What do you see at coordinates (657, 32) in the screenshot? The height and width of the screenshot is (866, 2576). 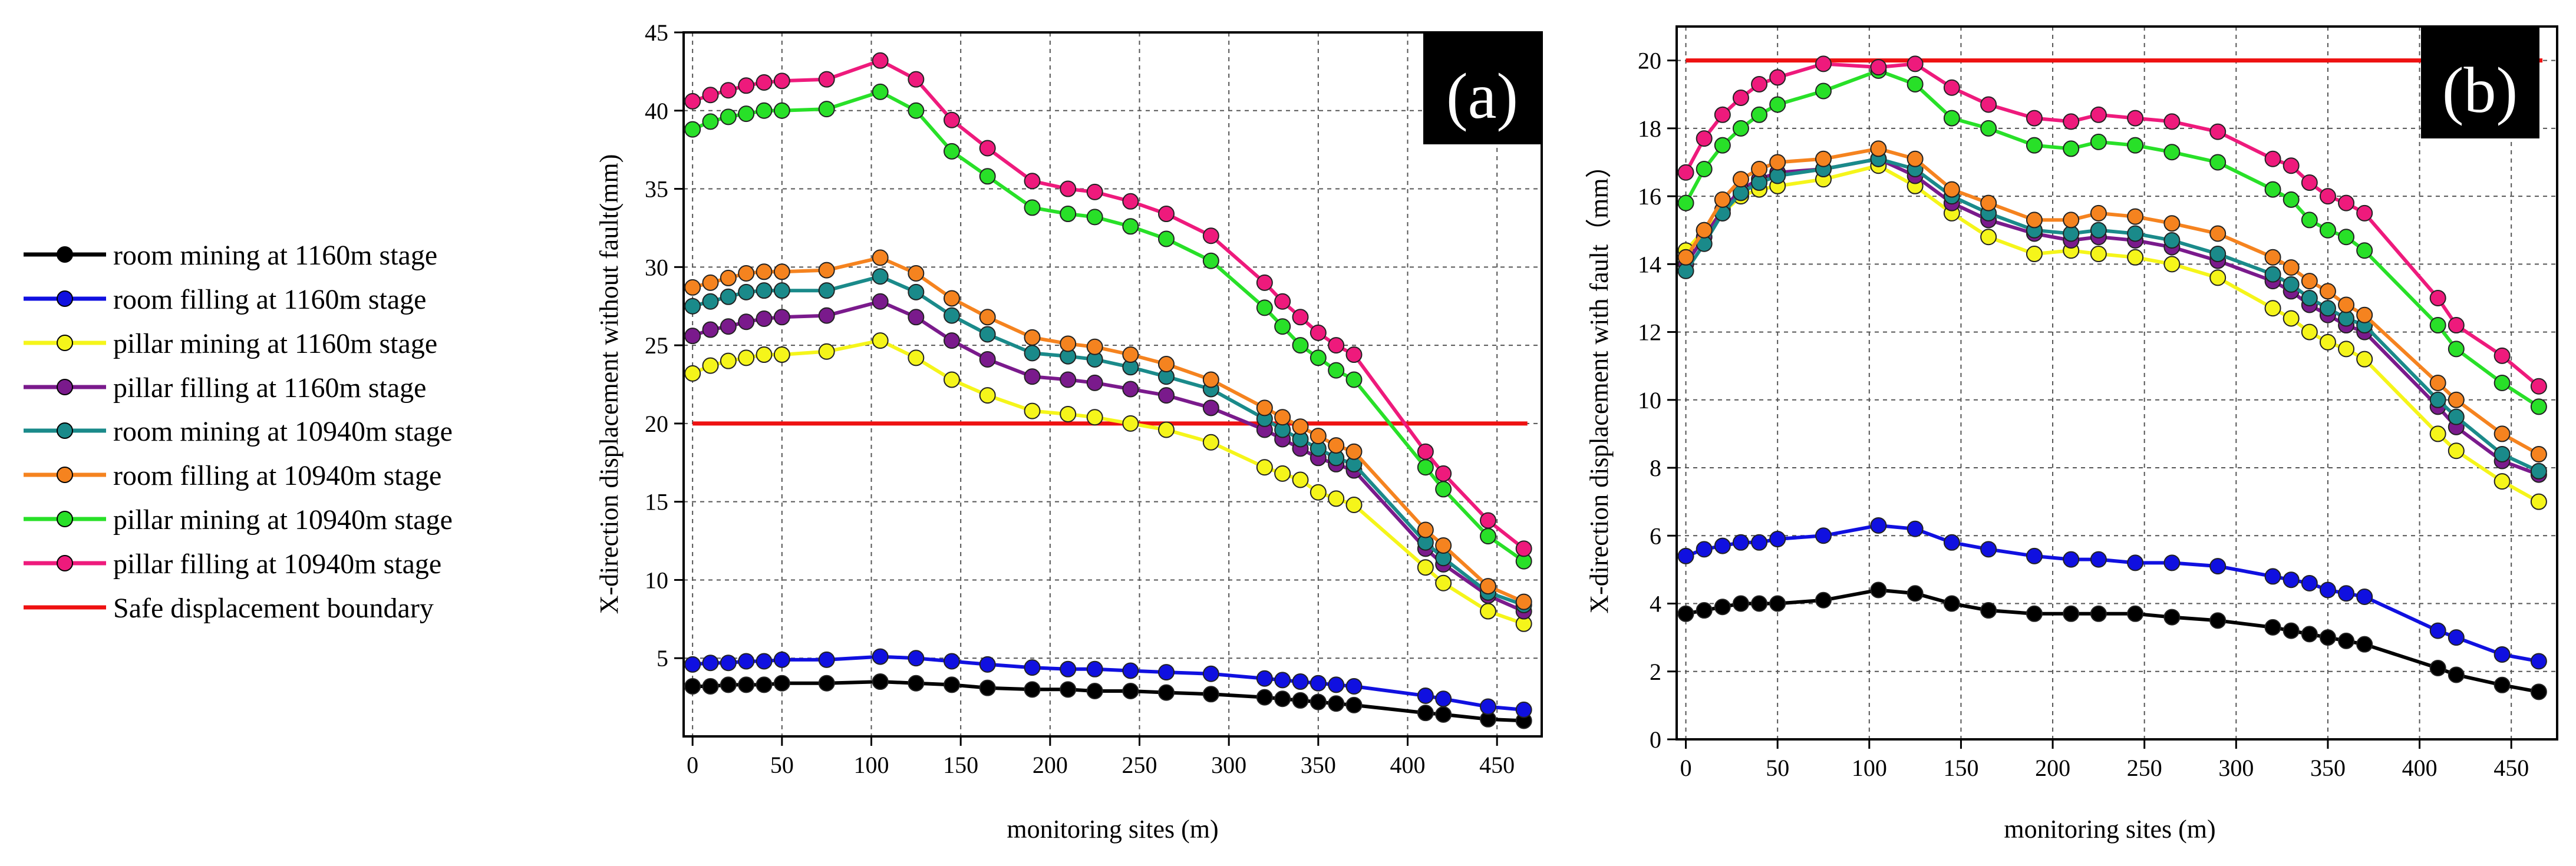 I see `y-tick-label: 45` at bounding box center [657, 32].